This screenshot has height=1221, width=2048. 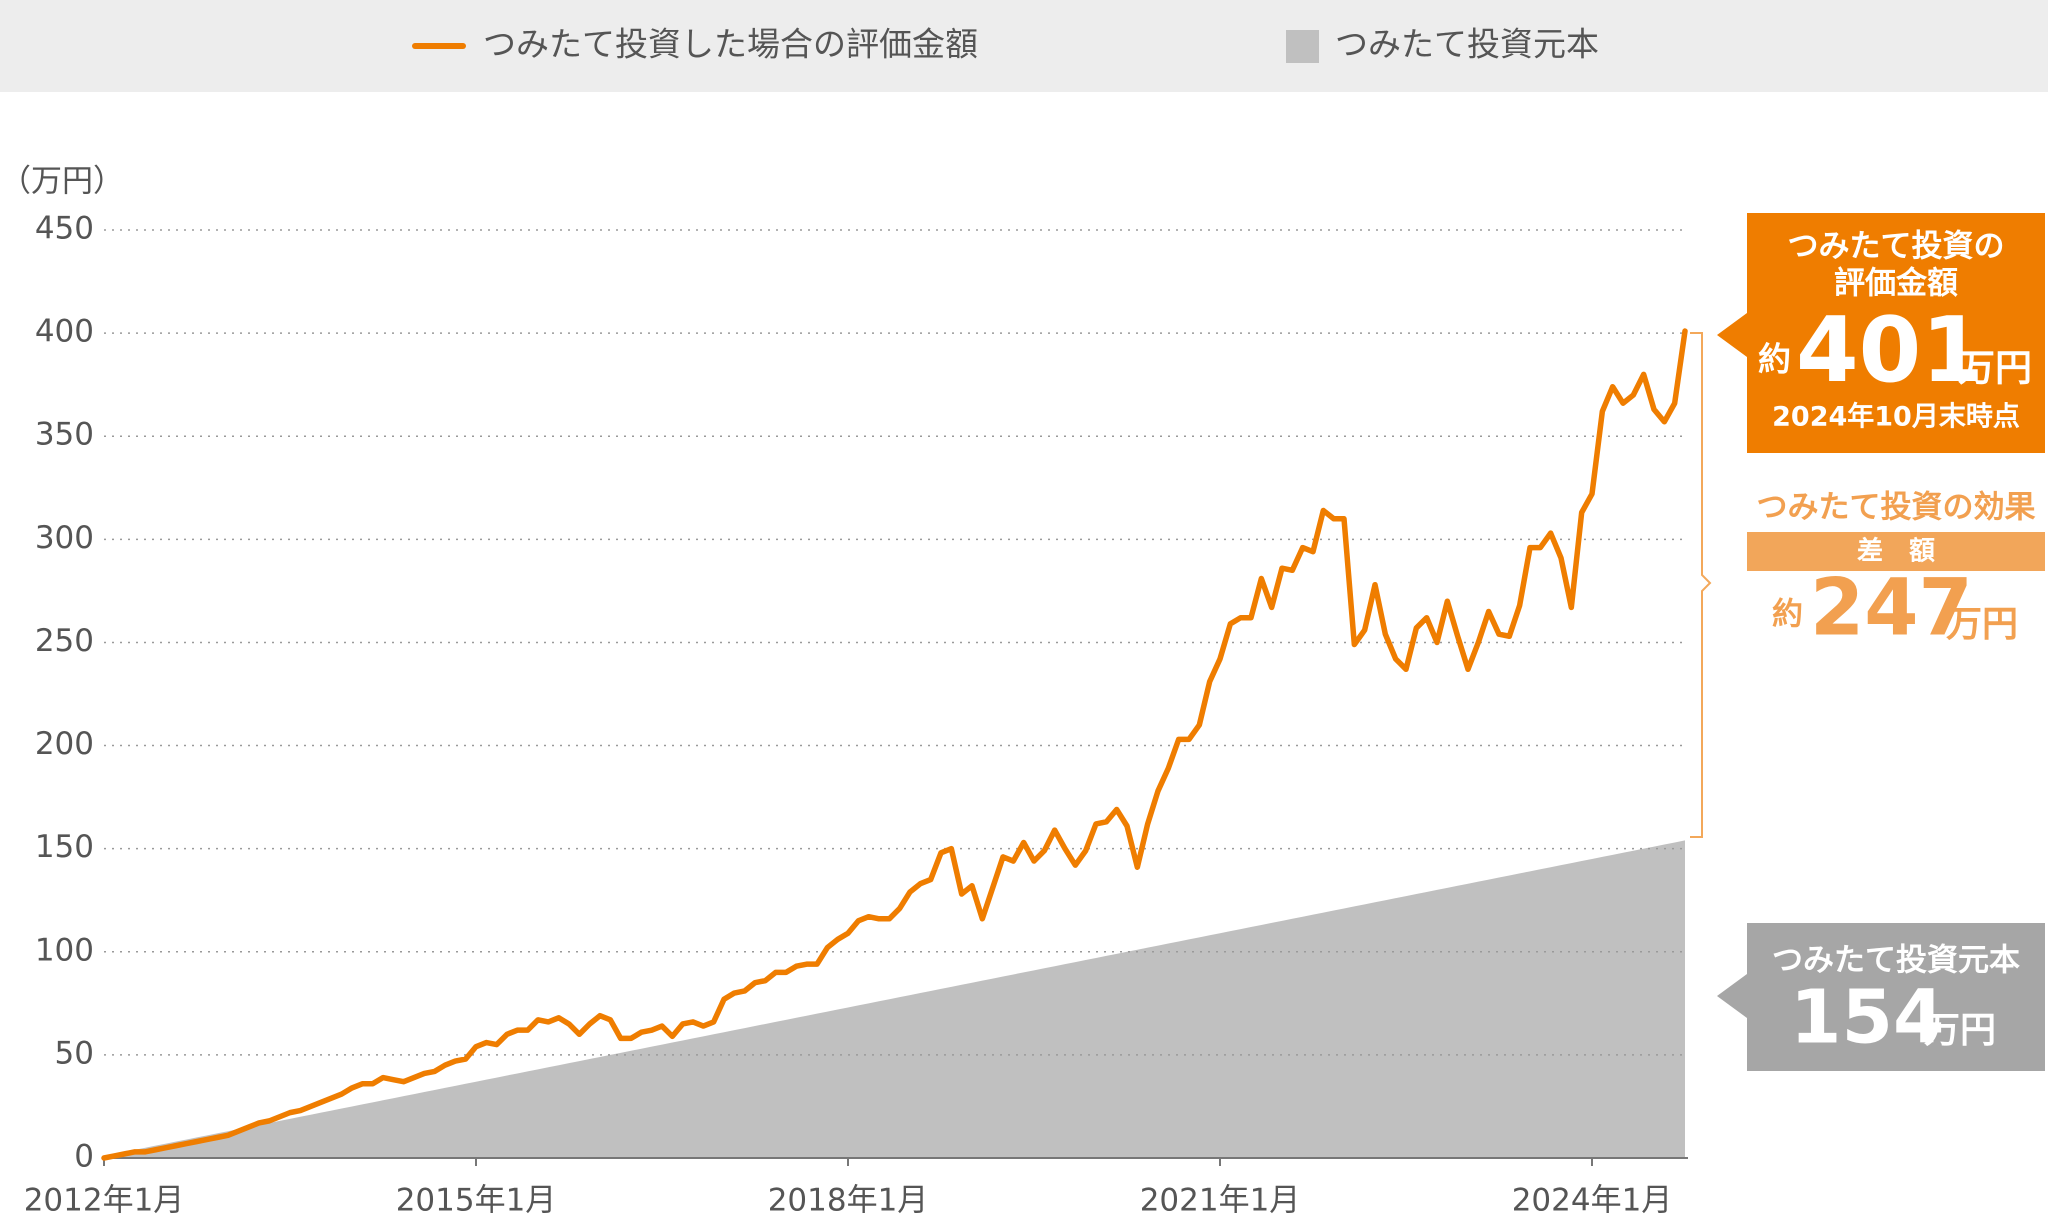 What do you see at coordinates (104, 1201) in the screenshot?
I see `x-tick-label: 2012年1月` at bounding box center [104, 1201].